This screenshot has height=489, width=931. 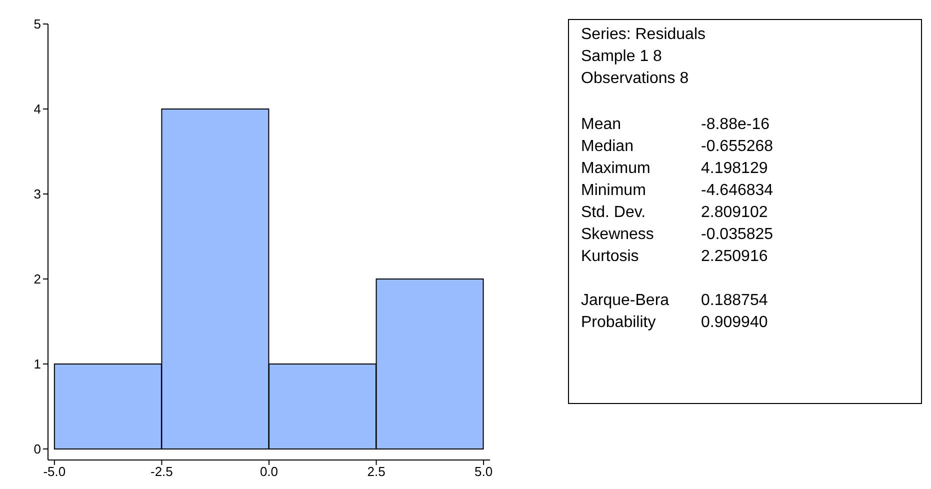 I want to click on y-tick-label: 0, so click(x=37, y=449).